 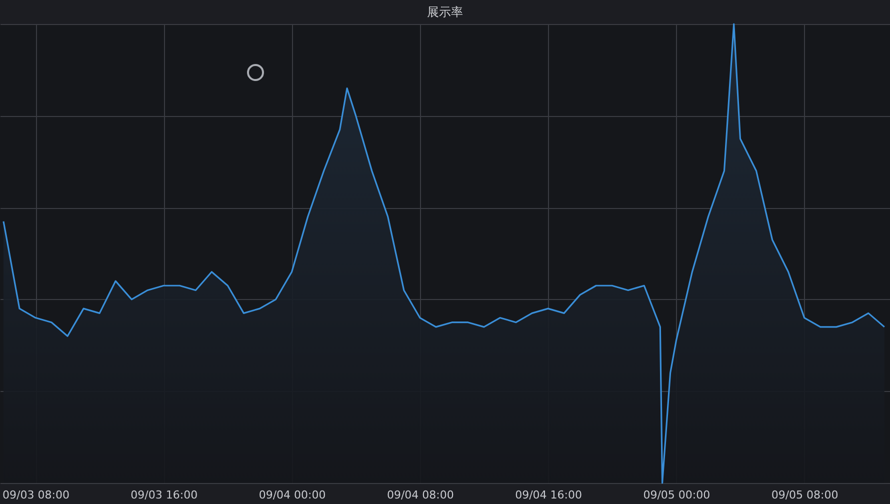 I want to click on x-tick-label: 09/04 00:00, so click(x=292, y=495).